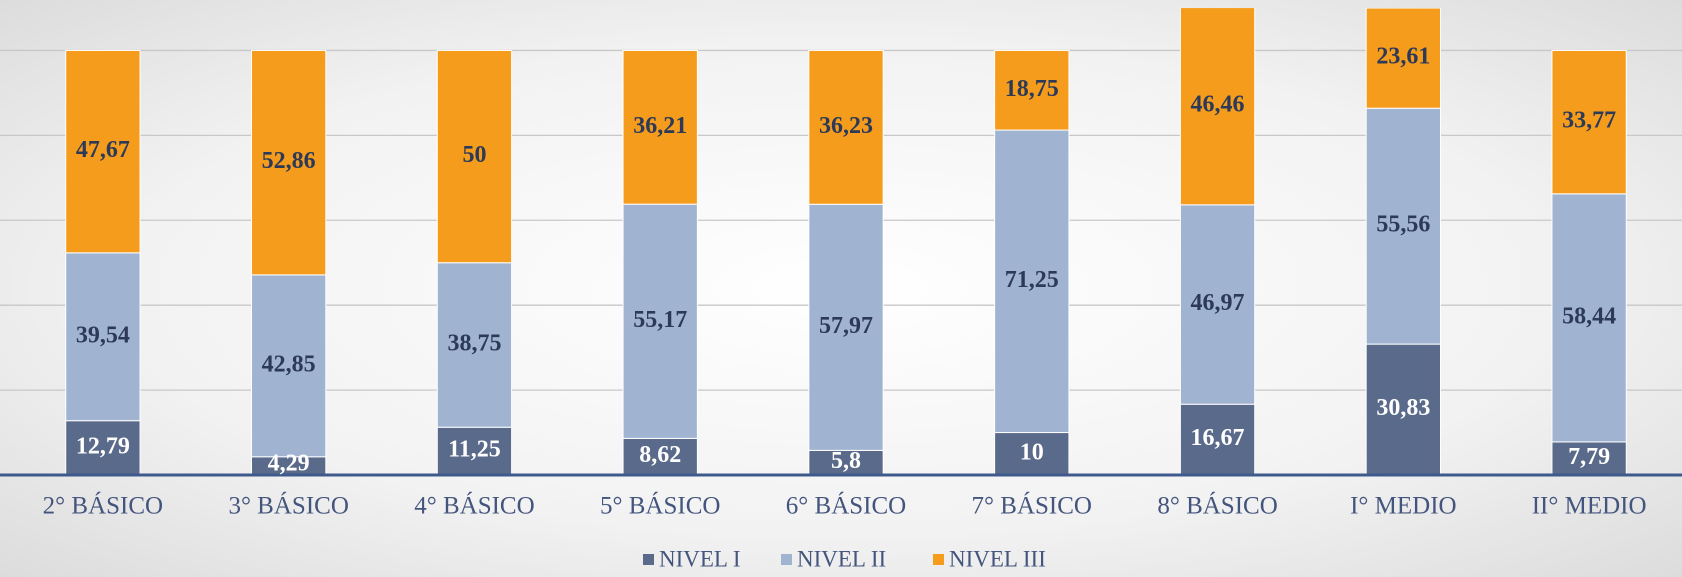  I want to click on legend-label: NIVEL II, so click(841, 558).